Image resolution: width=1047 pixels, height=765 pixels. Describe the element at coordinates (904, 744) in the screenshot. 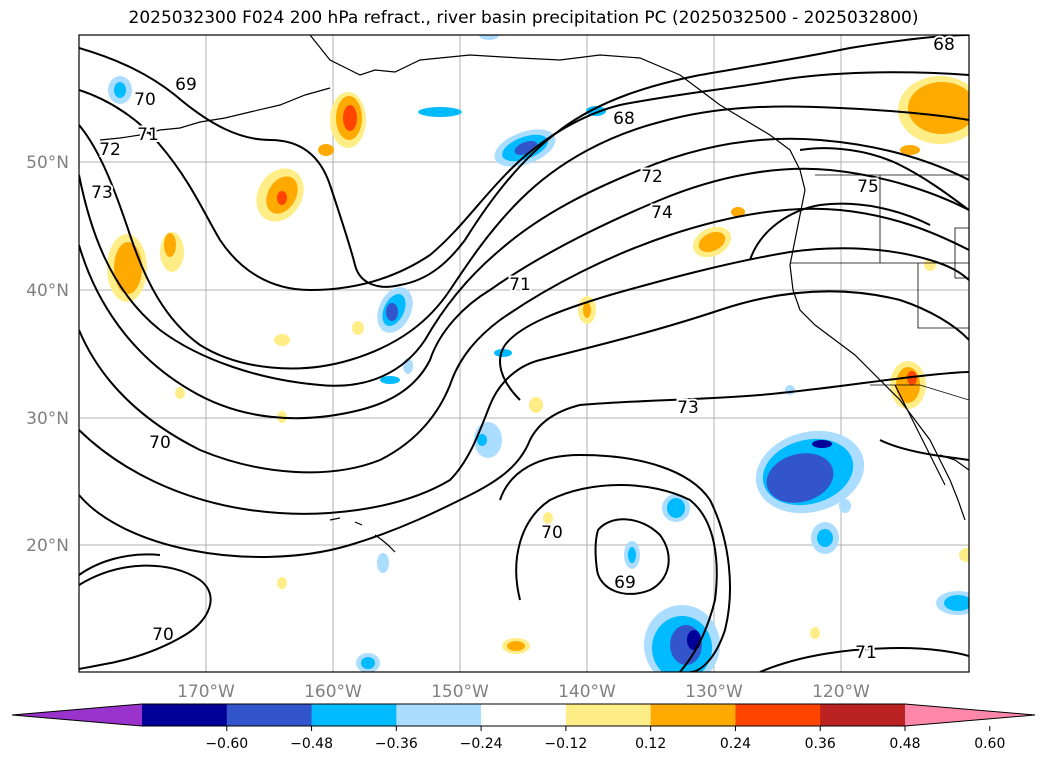

I see `colorbar-tick-label: 0.48` at that location.